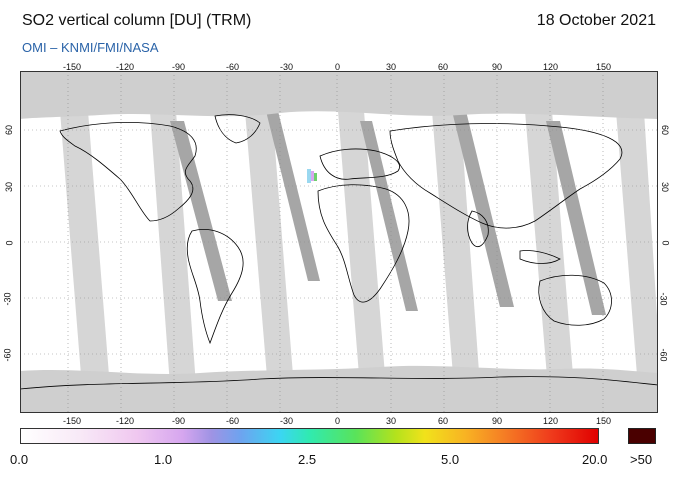 This screenshot has height=480, width=676. Describe the element at coordinates (90, 47) in the screenshot. I see `data-credit: OMI – KNMI/FMI/NASA` at that location.